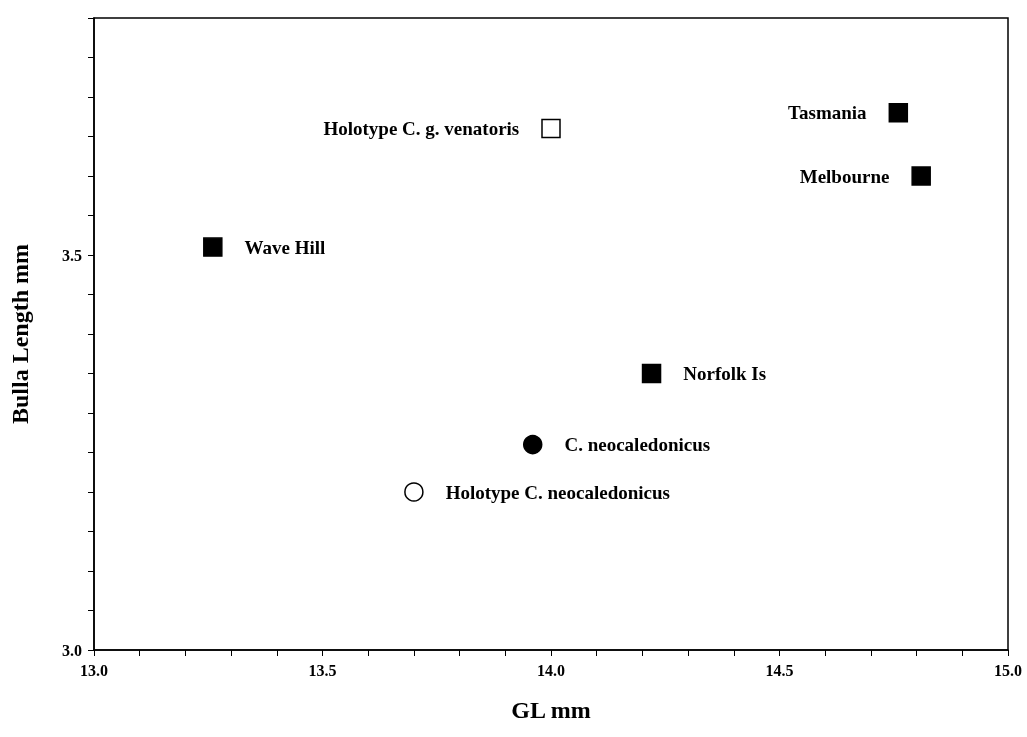 The height and width of the screenshot is (737, 1027). Describe the element at coordinates (1008, 670) in the screenshot. I see `x-tick-label: 15.0` at that location.